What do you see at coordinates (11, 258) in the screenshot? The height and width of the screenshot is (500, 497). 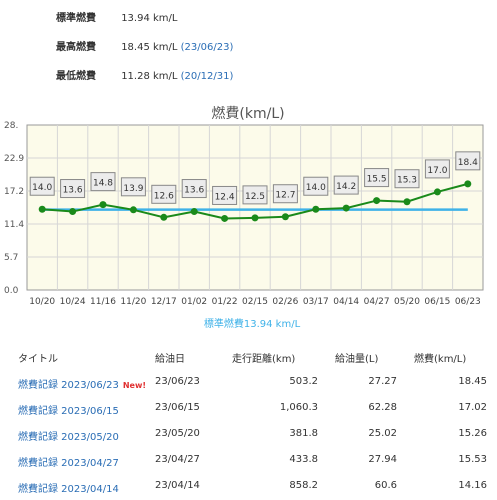 I see `y-tick-label: 5.7` at bounding box center [11, 258].